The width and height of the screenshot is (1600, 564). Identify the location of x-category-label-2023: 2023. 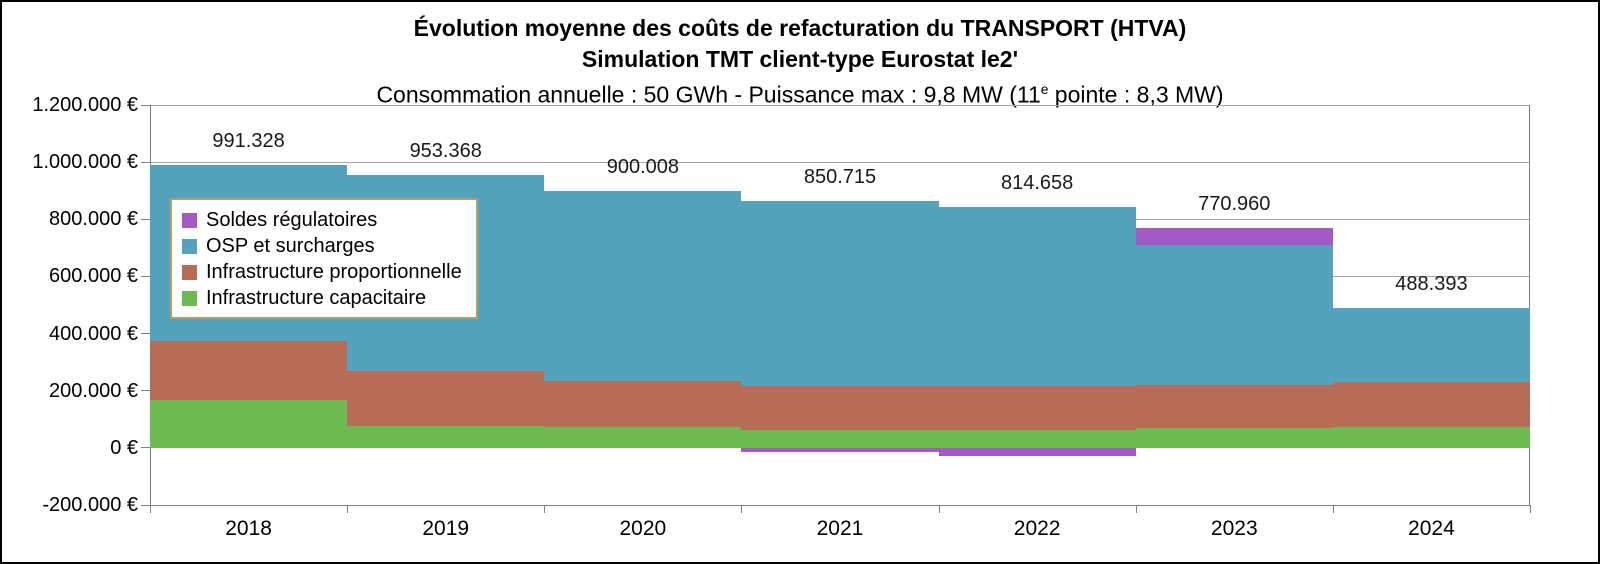
(1234, 528).